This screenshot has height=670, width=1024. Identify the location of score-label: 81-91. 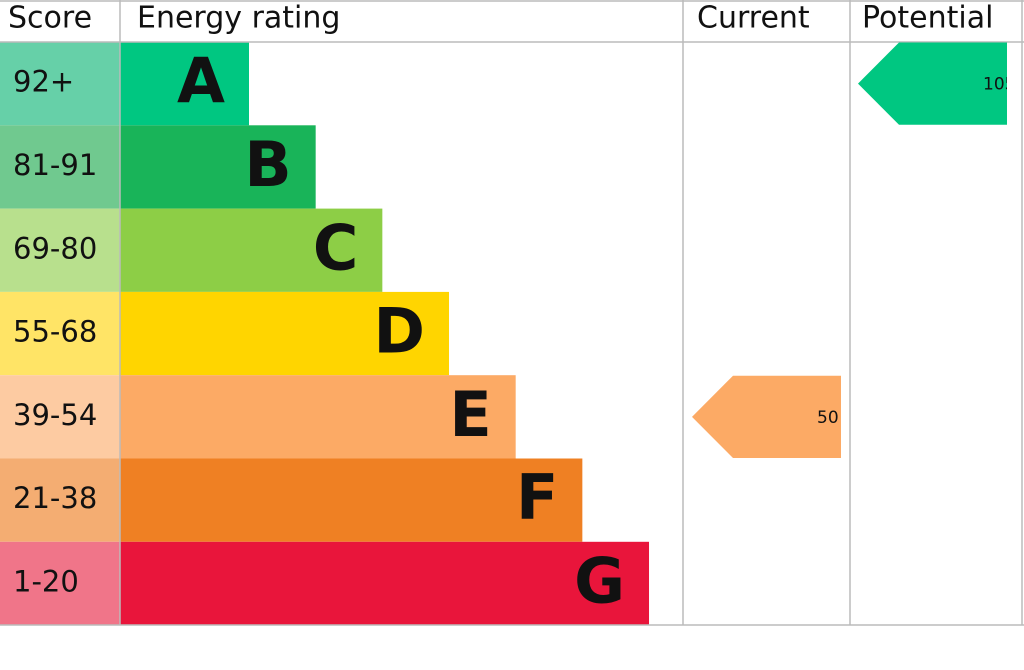
(55, 165).